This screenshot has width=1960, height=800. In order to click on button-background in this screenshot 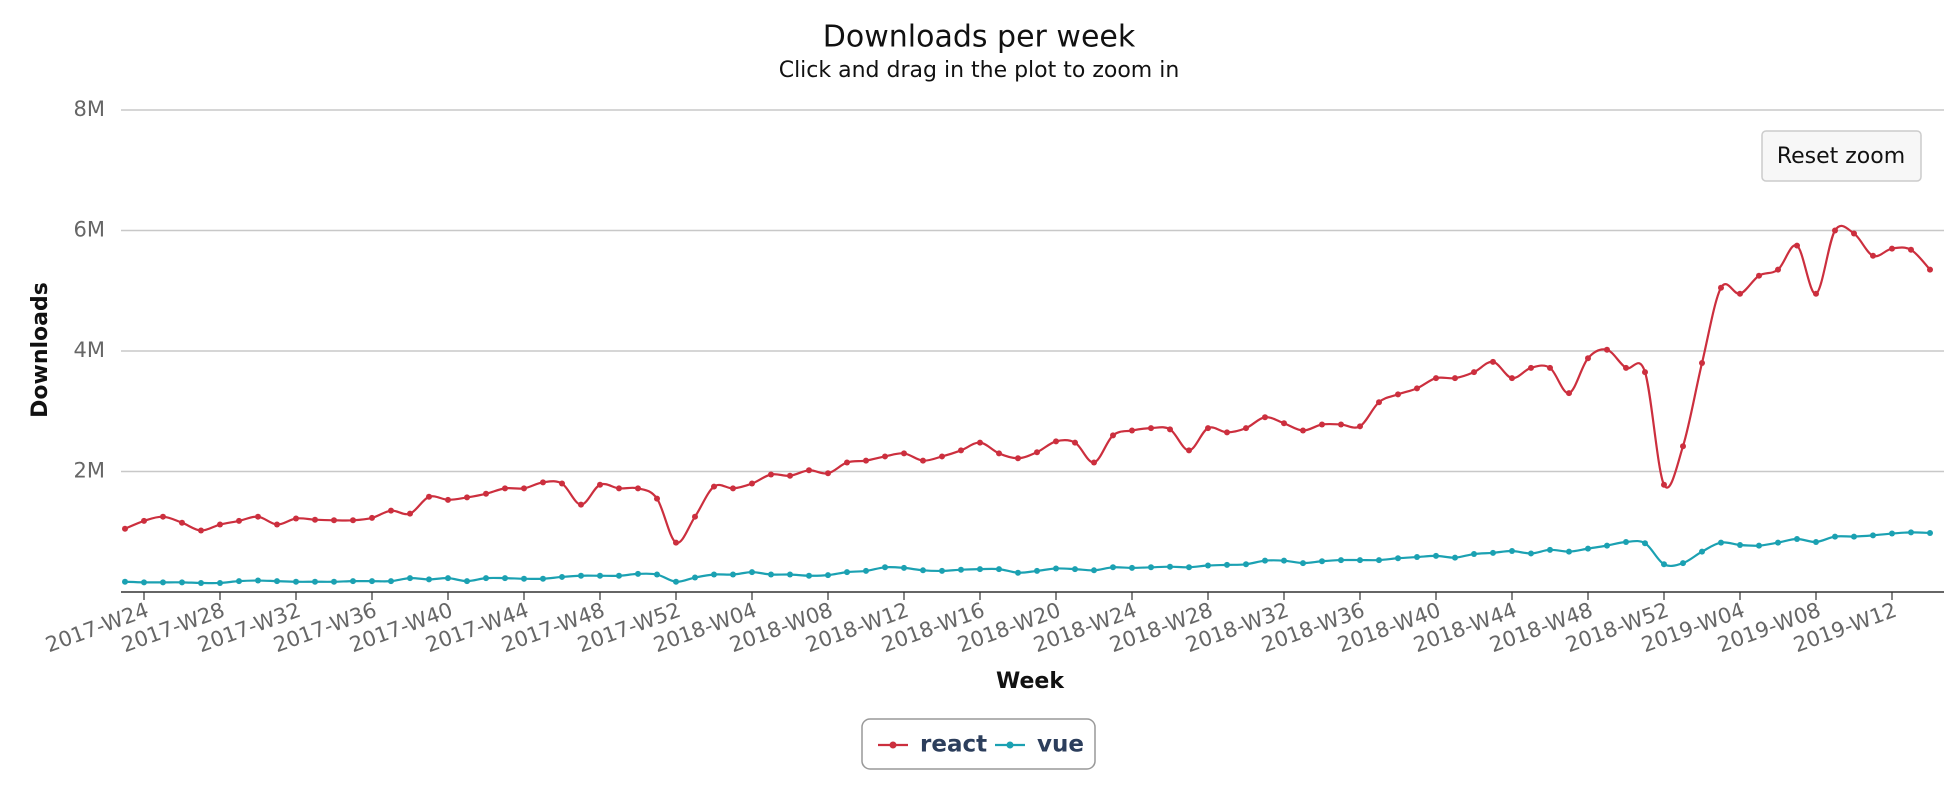, I will do `click(1841, 156)`.